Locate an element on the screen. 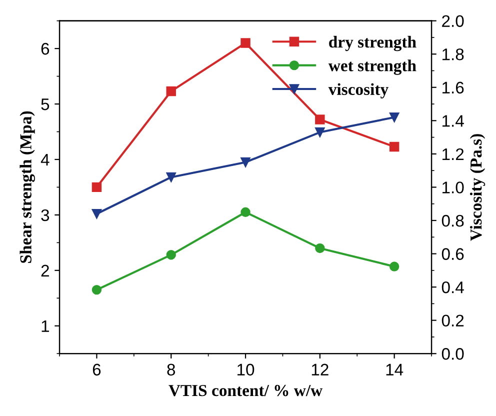  x-axis-title: VTIS content/ % w/w is located at coordinates (245, 390).